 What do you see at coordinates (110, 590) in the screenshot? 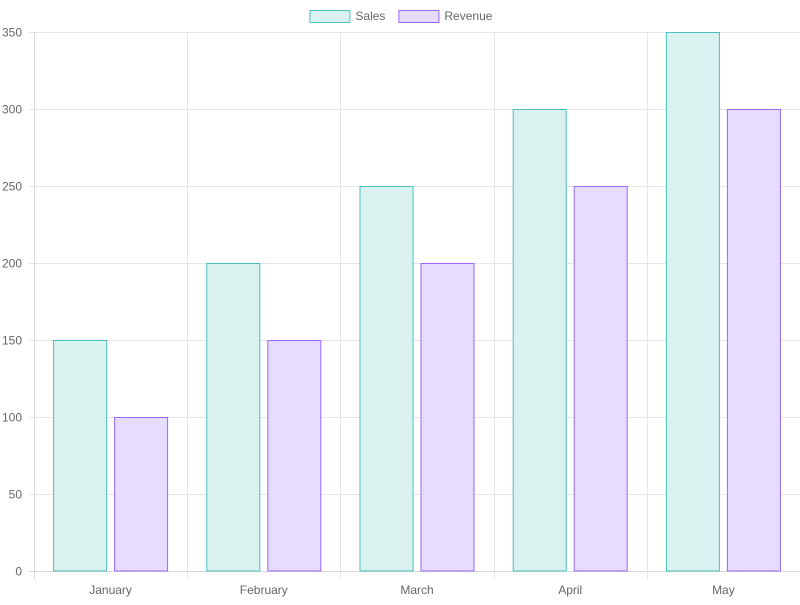
I see `x-tick-label: January` at bounding box center [110, 590].